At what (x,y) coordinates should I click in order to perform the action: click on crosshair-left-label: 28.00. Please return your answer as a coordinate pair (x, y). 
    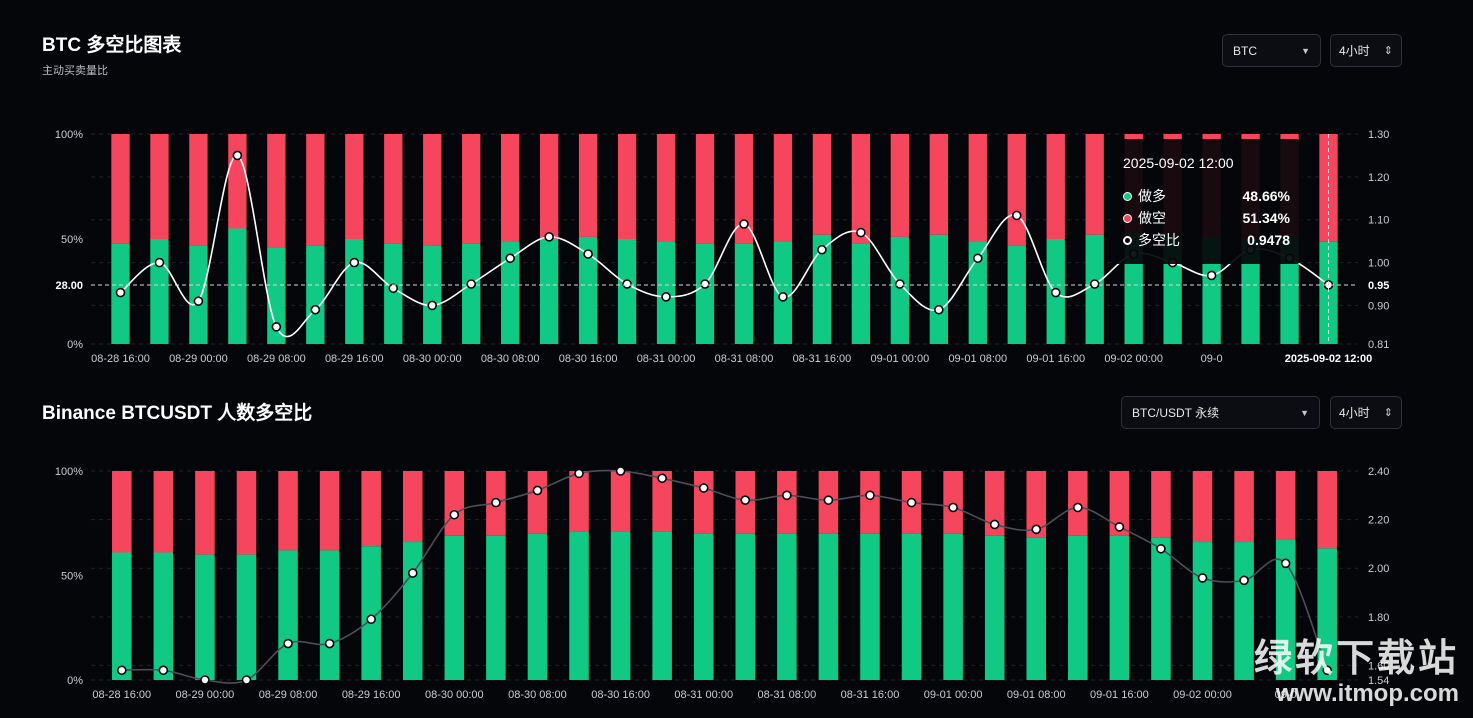
    Looking at the image, I should click on (69, 286).